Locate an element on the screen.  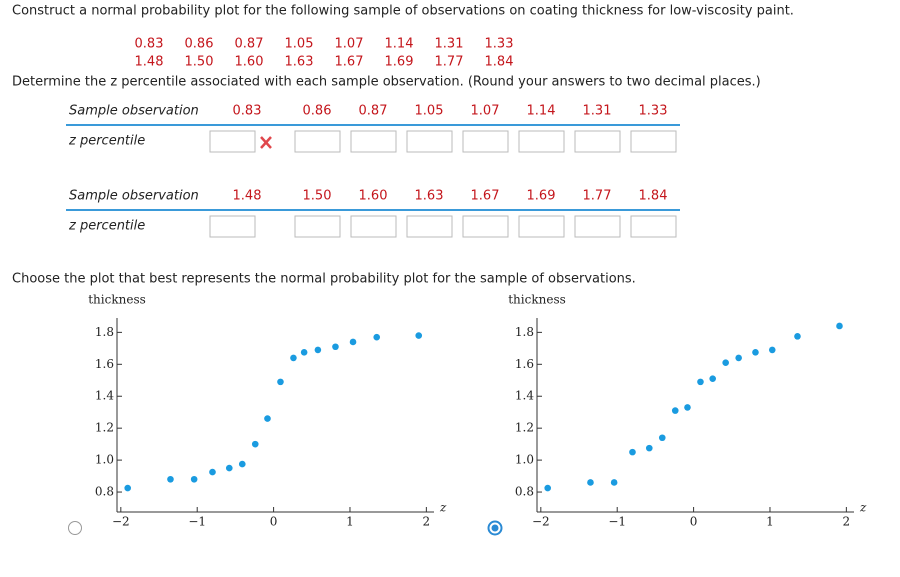
observation: 0.87 is located at coordinates (373, 111).